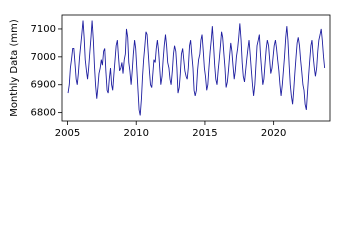  What do you see at coordinates (43, 85) in the screenshot?
I see `y-tick-label: 6900` at bounding box center [43, 85].